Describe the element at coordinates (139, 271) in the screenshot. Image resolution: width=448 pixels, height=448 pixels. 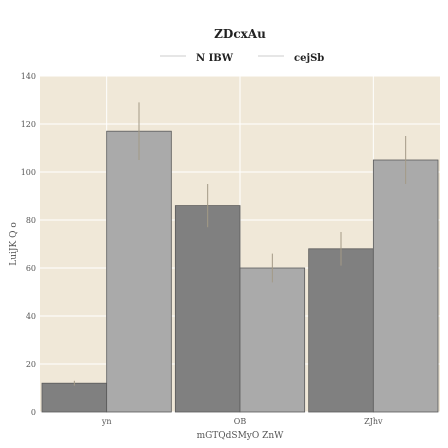
I see `bar-series-1-yn` at that location.